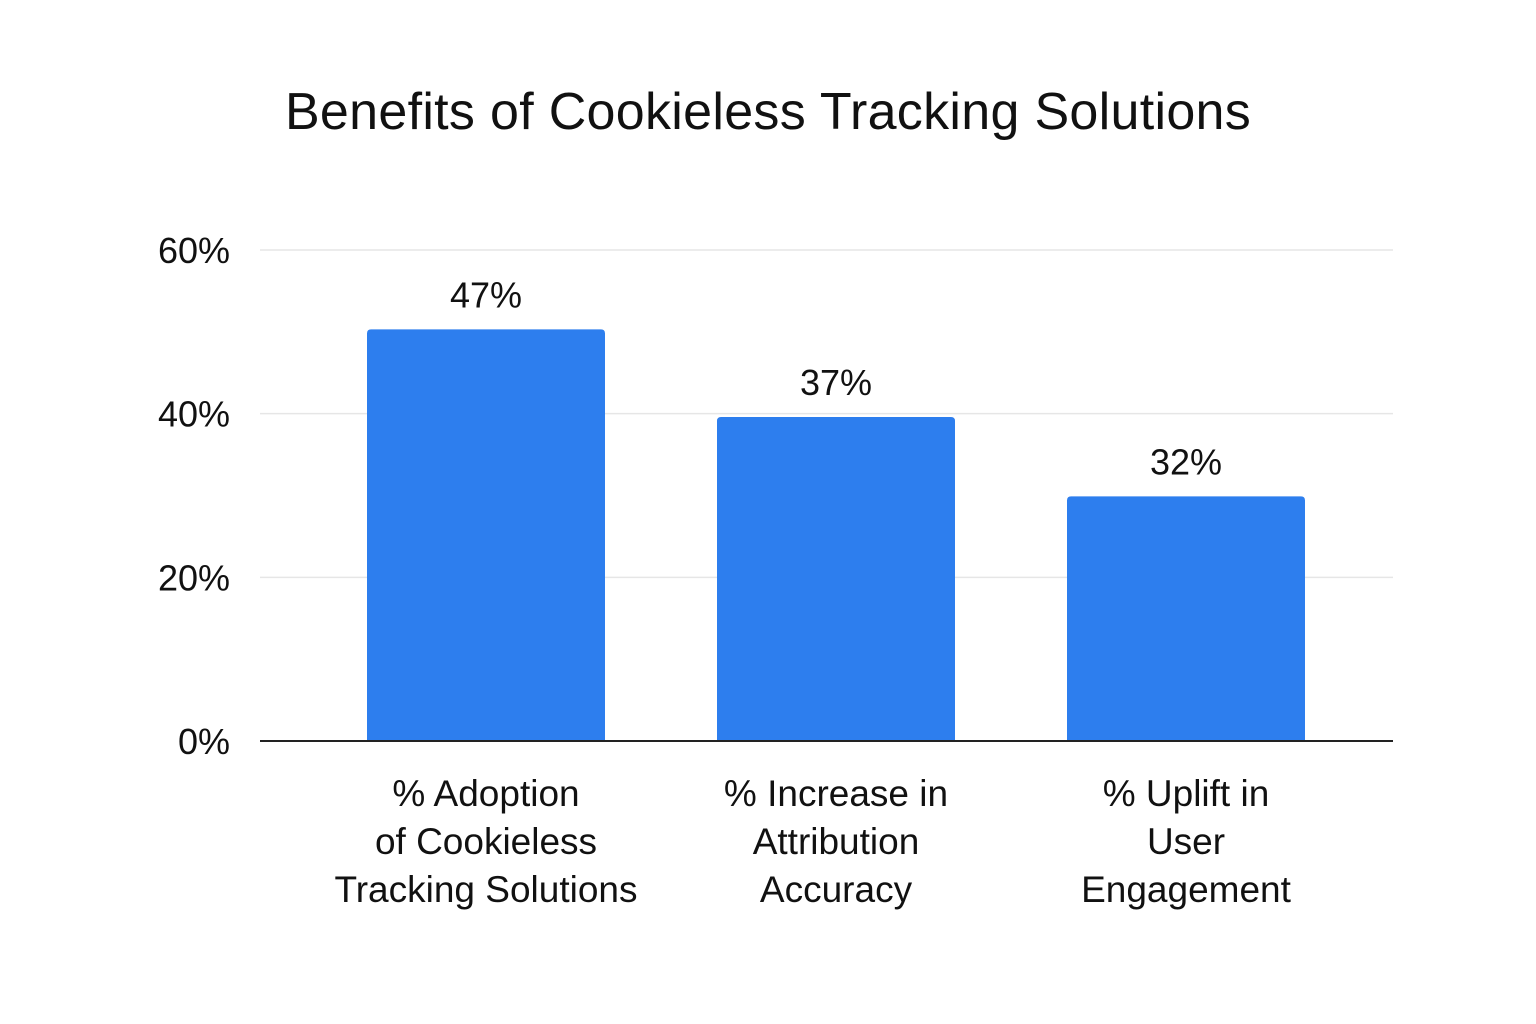 The height and width of the screenshot is (1024, 1536). Describe the element at coordinates (194, 250) in the screenshot. I see `y-tick-label-60: 60%` at that location.